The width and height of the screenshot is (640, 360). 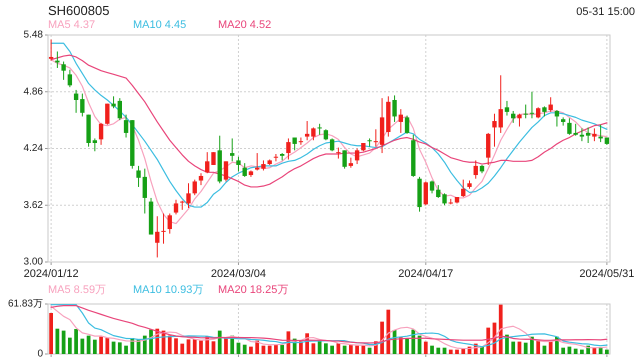 I want to click on y-tick-label: 4.86, so click(x=34, y=92).